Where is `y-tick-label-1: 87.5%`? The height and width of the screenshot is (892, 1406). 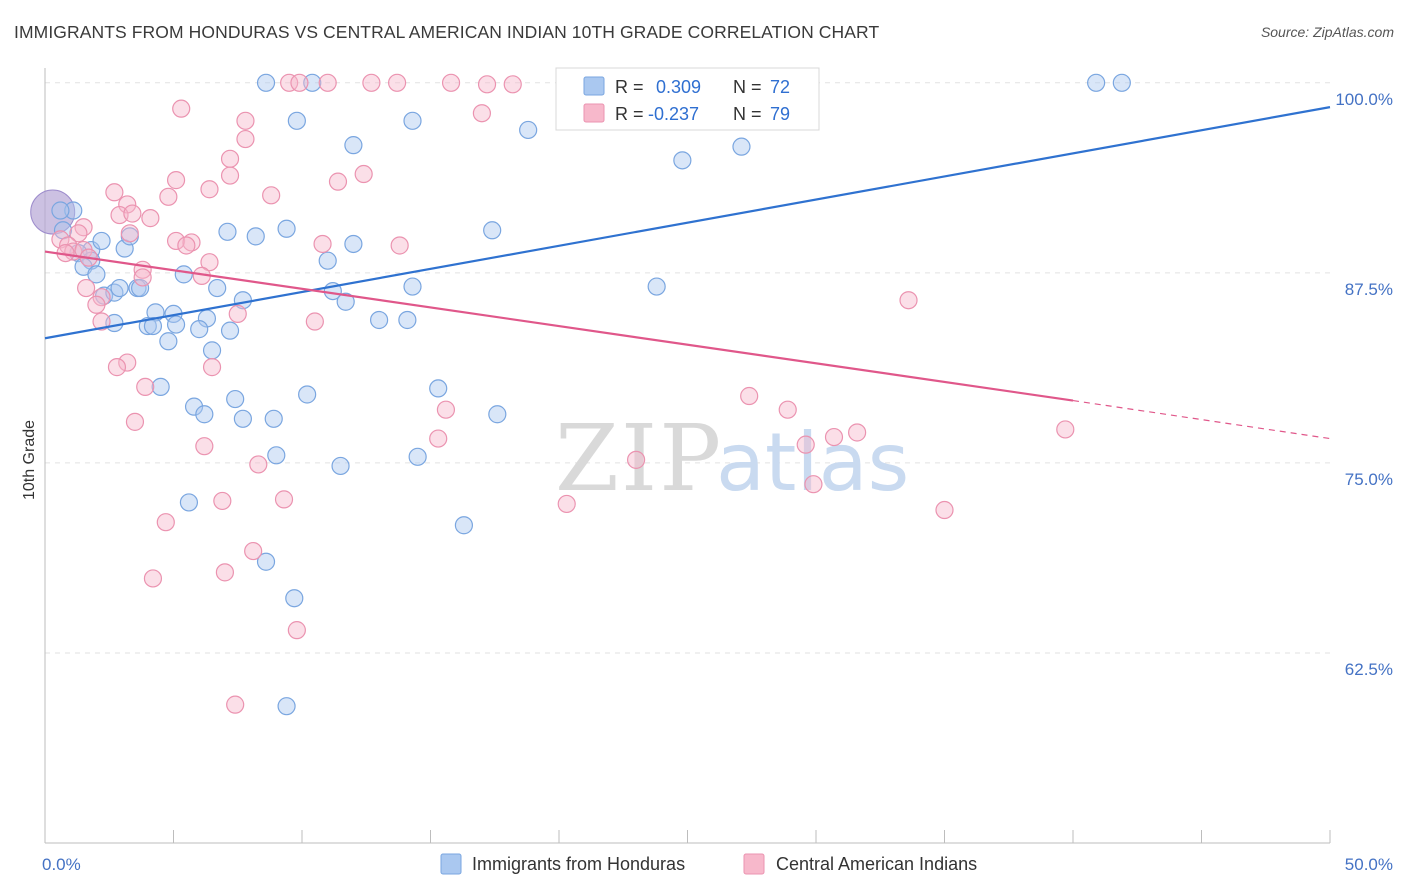
y-tick-label-1: 87.5% is located at coordinates (1369, 289).